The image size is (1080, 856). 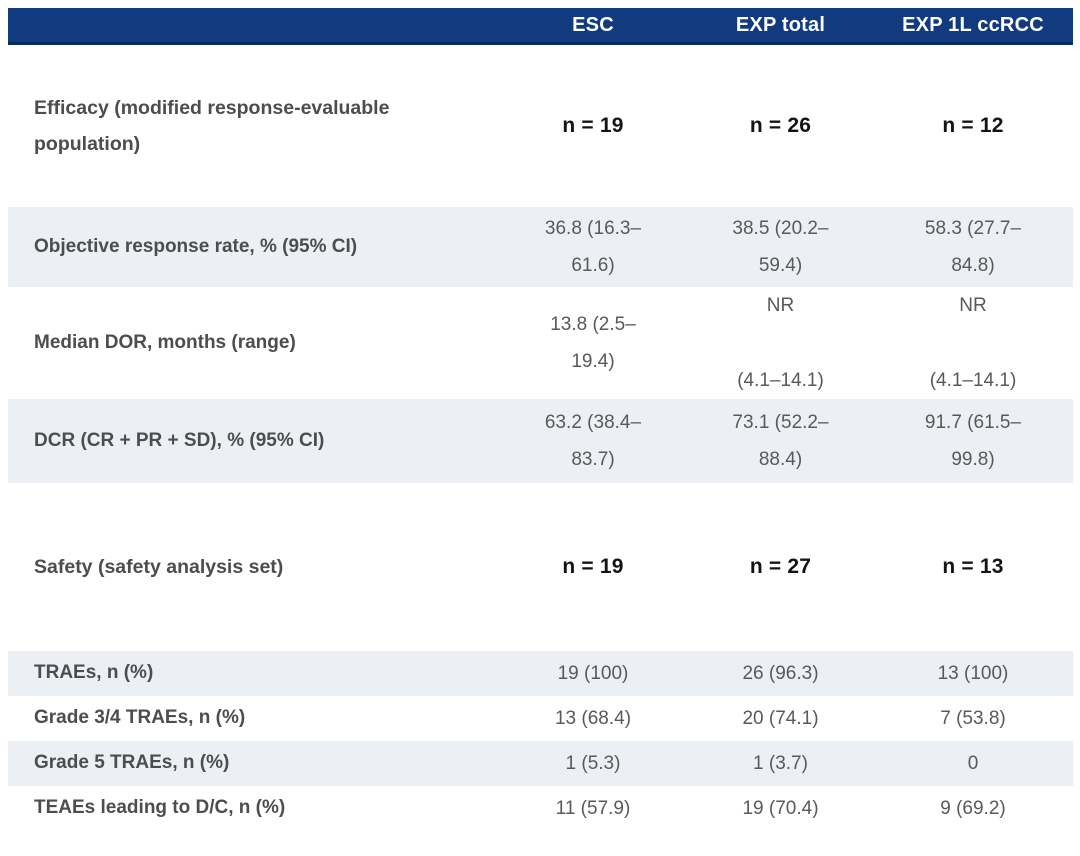 I want to click on column-header-exp-total: EXP total, so click(x=780, y=24).